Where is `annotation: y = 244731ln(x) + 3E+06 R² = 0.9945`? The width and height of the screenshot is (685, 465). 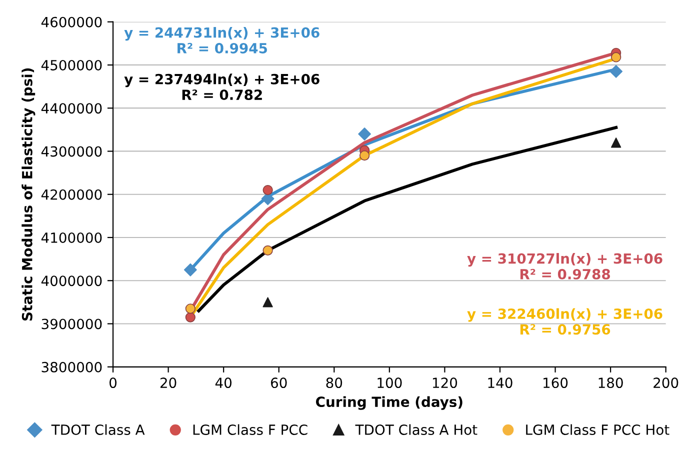
annotation: y = 244731ln(x) + 3E+06 R² = 0.9945 is located at coordinates (222, 40).